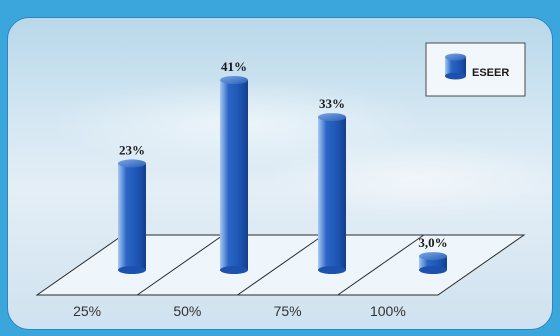 The height and width of the screenshot is (336, 560). I want to click on bar-value-label: 41%, so click(234, 66).